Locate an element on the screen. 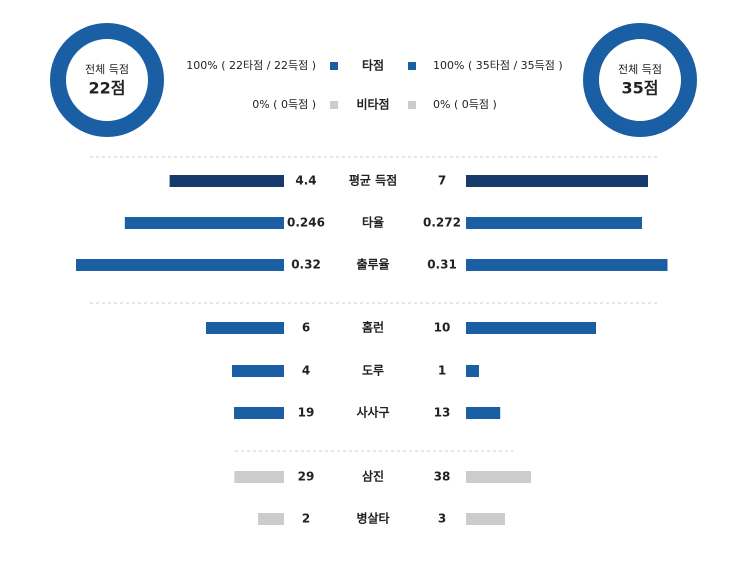 Image resolution: width=747 pixels, height=577 pixels. row-label: 평균 득점 is located at coordinates (373, 180).